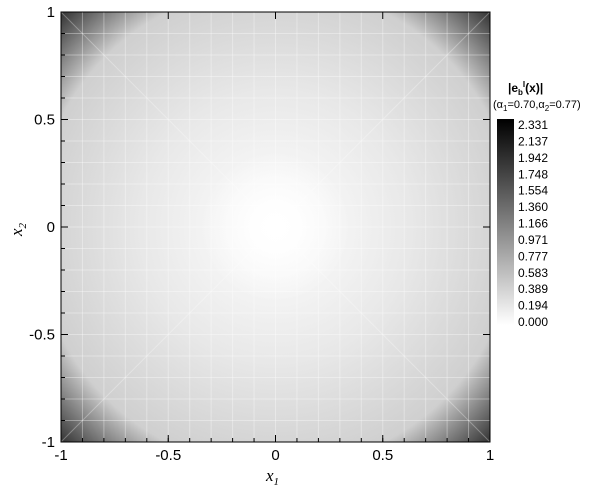 The width and height of the screenshot is (614, 494). I want to click on legend-level-label: 0.777, so click(533, 256).